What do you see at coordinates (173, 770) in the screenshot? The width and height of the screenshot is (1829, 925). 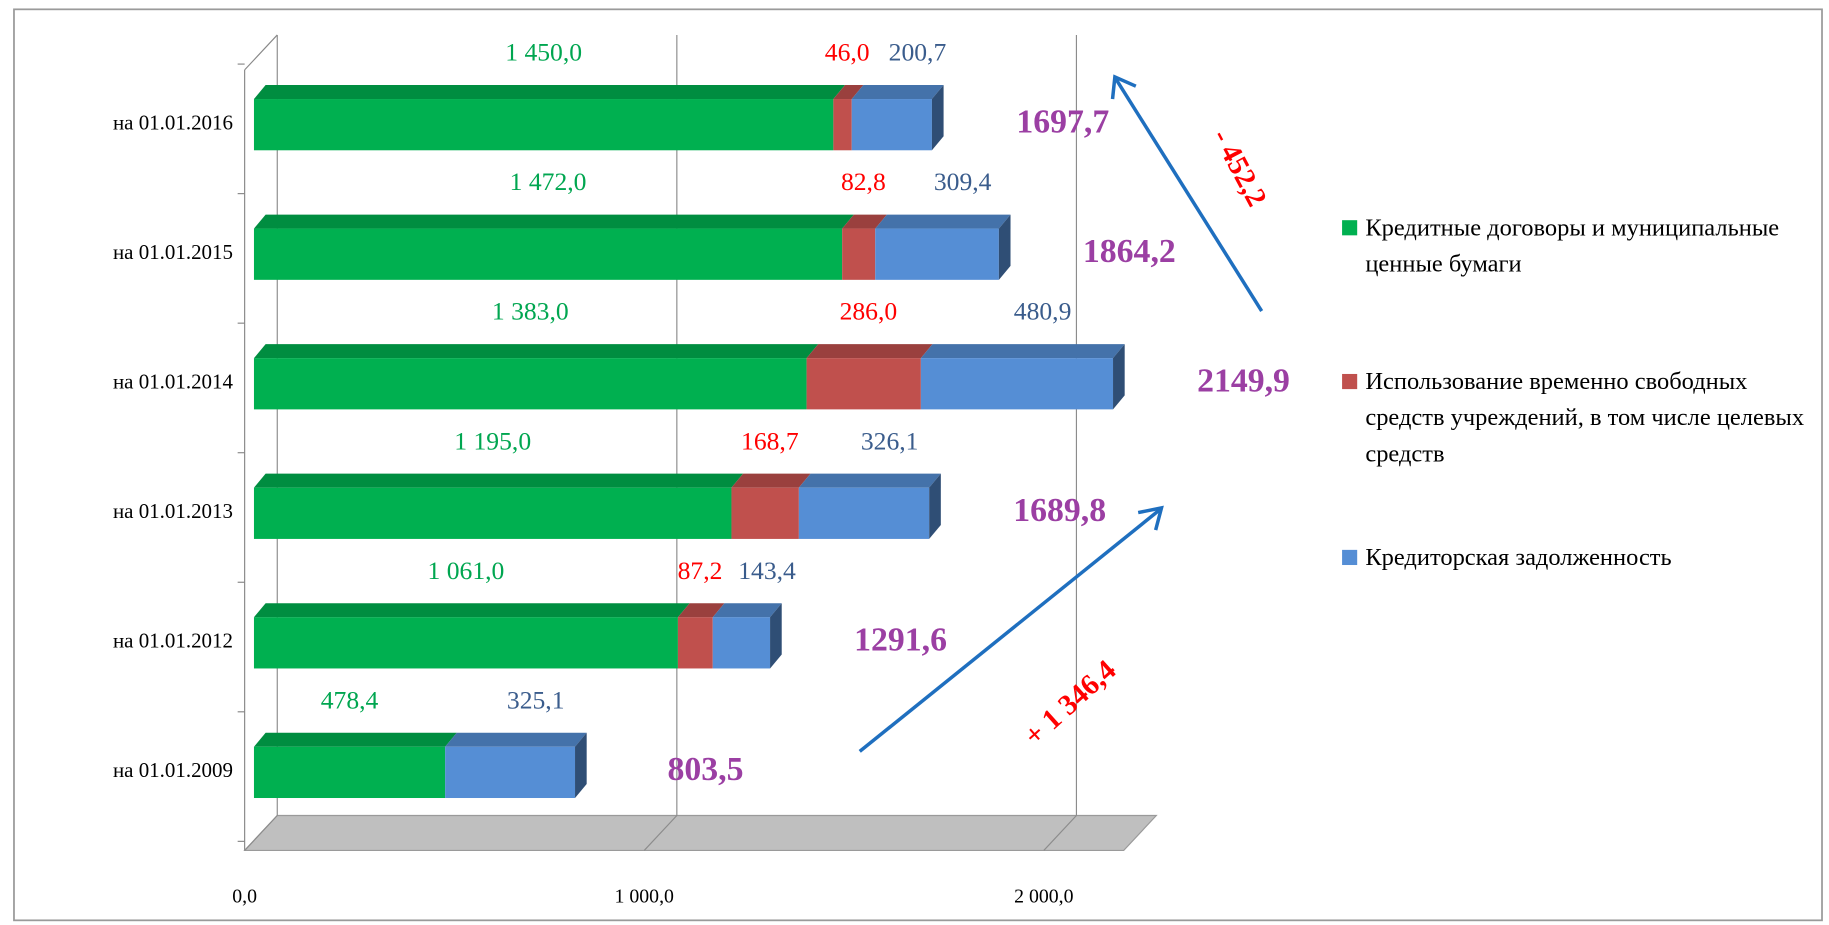 I see `y-tick-label: на 01.01.2009` at bounding box center [173, 770].